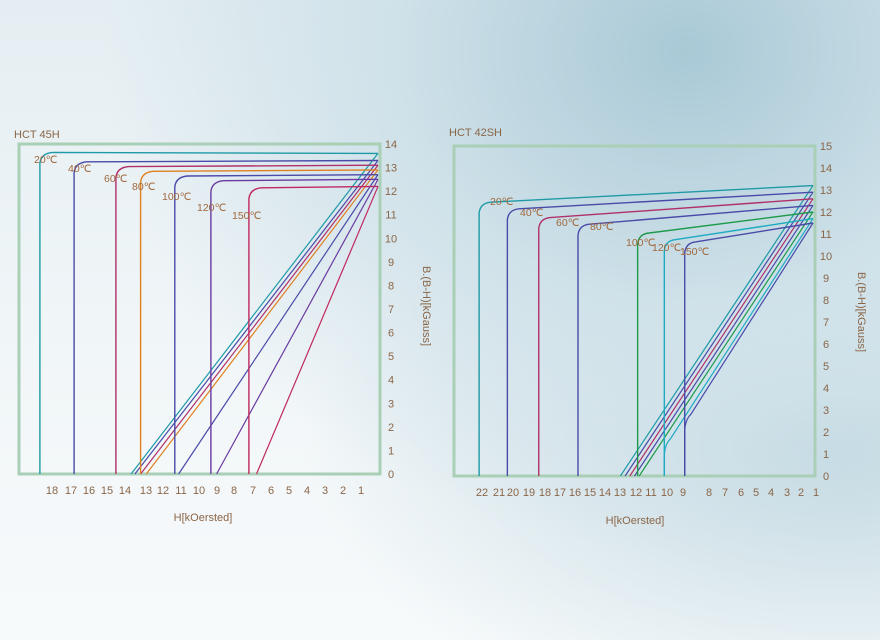  Describe the element at coordinates (695, 252) in the screenshot. I see `temperature-label: 150℃` at that location.